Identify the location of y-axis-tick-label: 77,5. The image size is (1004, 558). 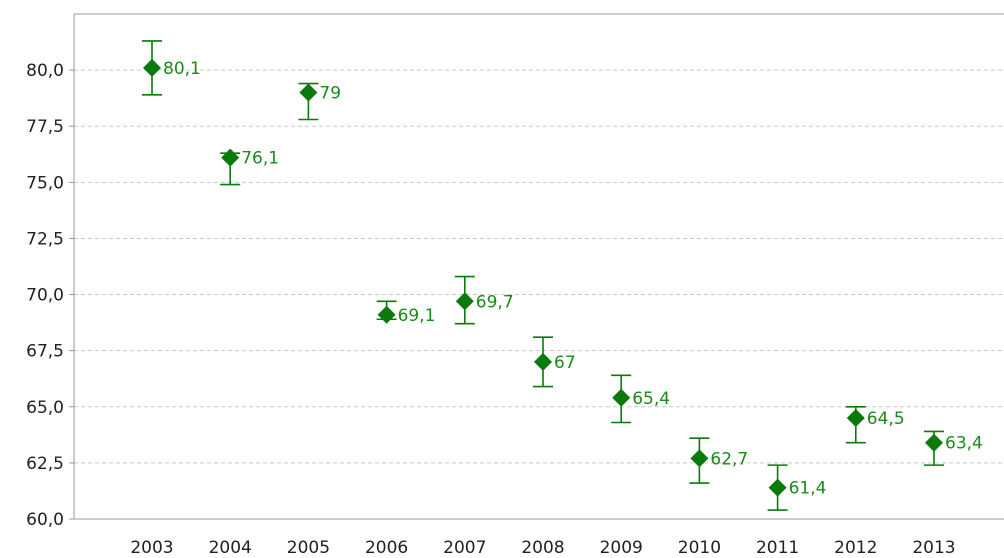
(45, 127).